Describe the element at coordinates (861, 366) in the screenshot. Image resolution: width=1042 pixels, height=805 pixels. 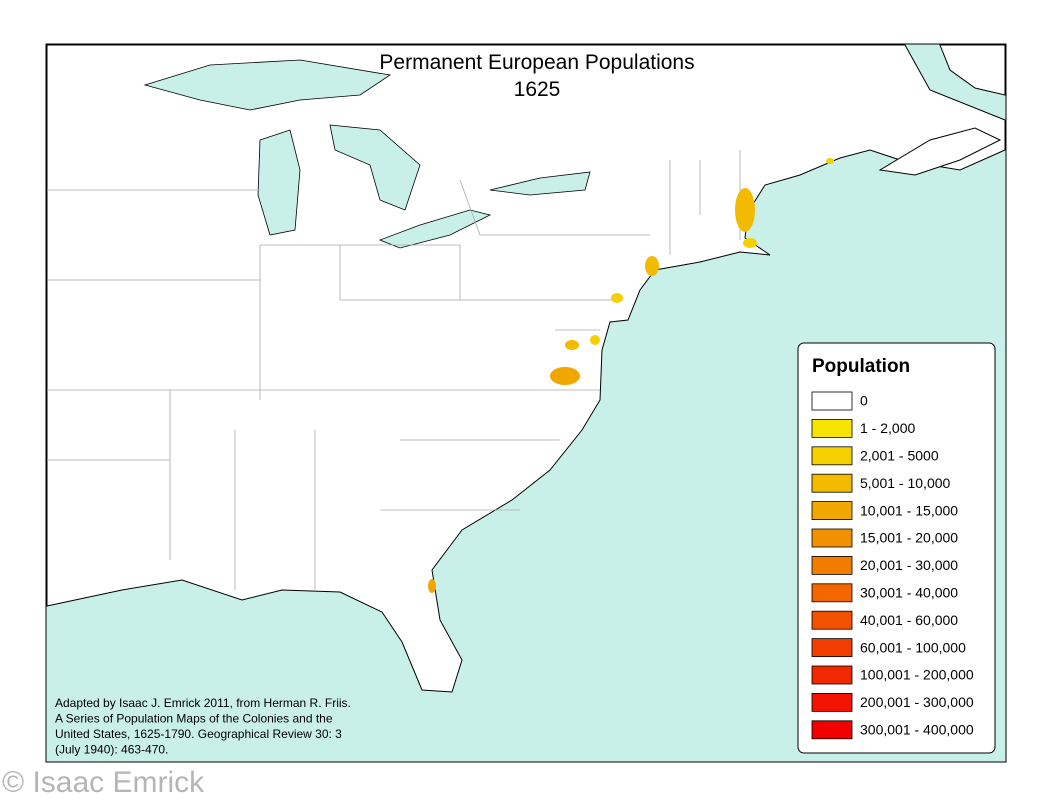
I see `legend-title: Population` at that location.